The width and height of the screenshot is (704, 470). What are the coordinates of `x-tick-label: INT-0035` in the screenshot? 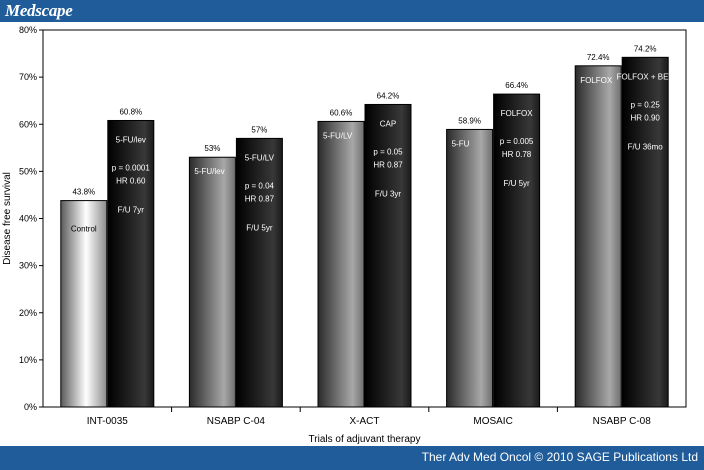 It's located at (108, 421).